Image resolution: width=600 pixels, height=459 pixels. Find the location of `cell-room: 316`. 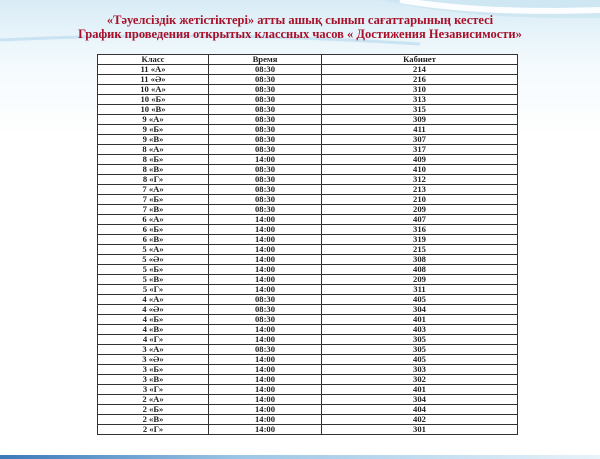

cell-room: 316 is located at coordinates (419, 229).